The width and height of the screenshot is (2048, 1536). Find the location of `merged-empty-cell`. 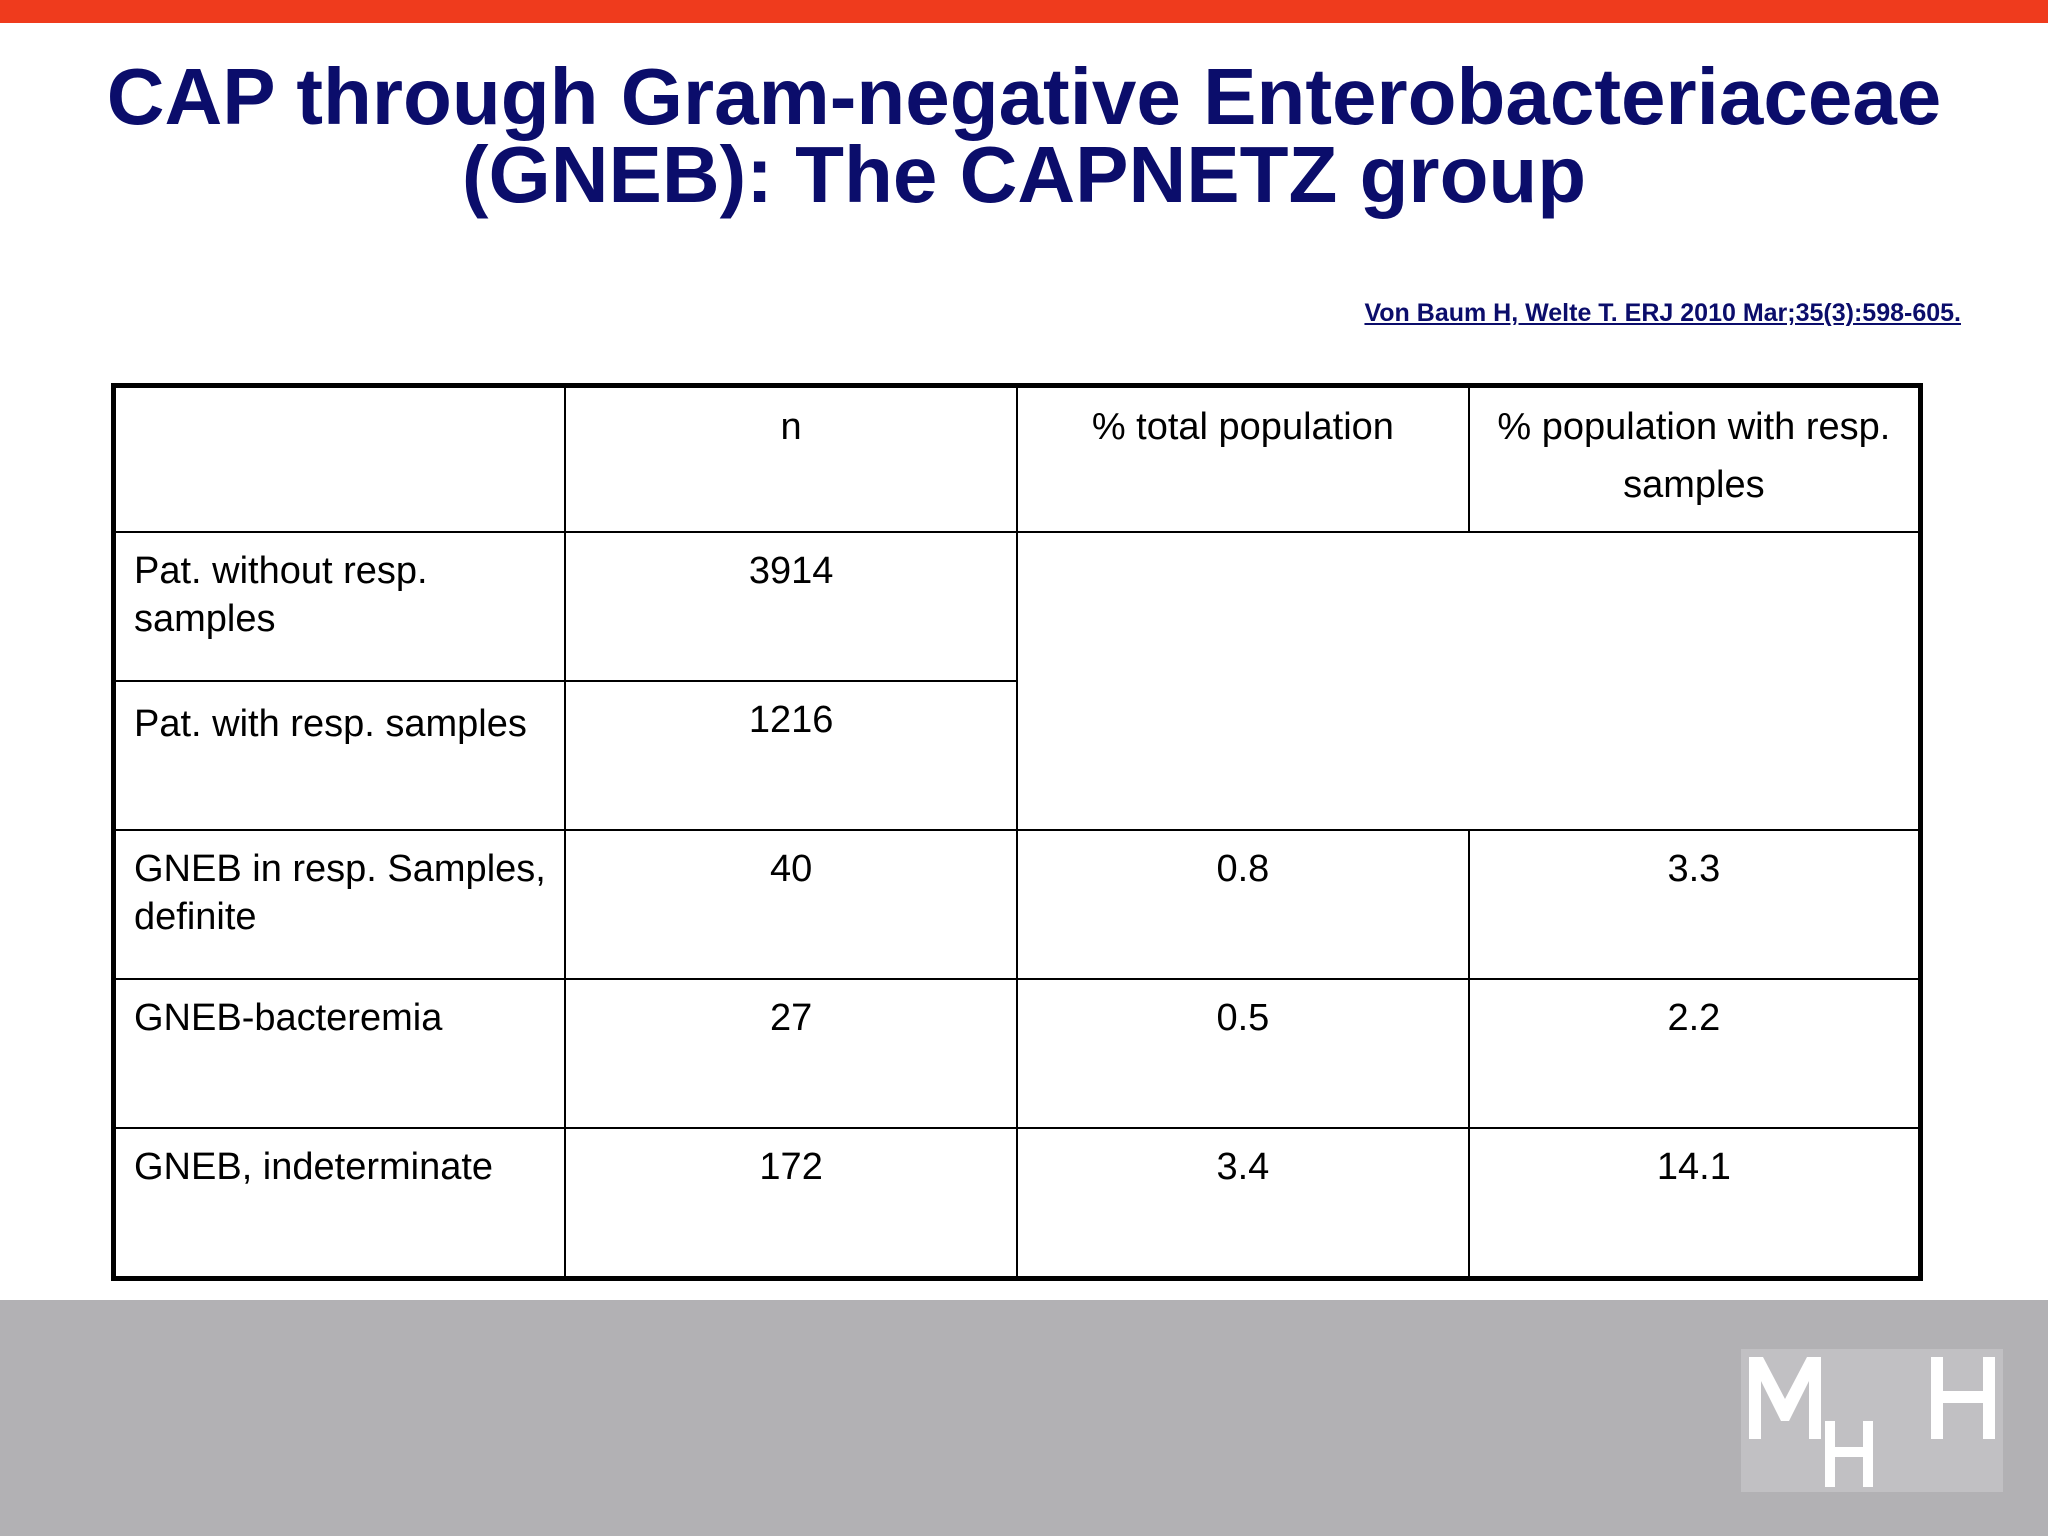

merged-empty-cell is located at coordinates (1469, 681).